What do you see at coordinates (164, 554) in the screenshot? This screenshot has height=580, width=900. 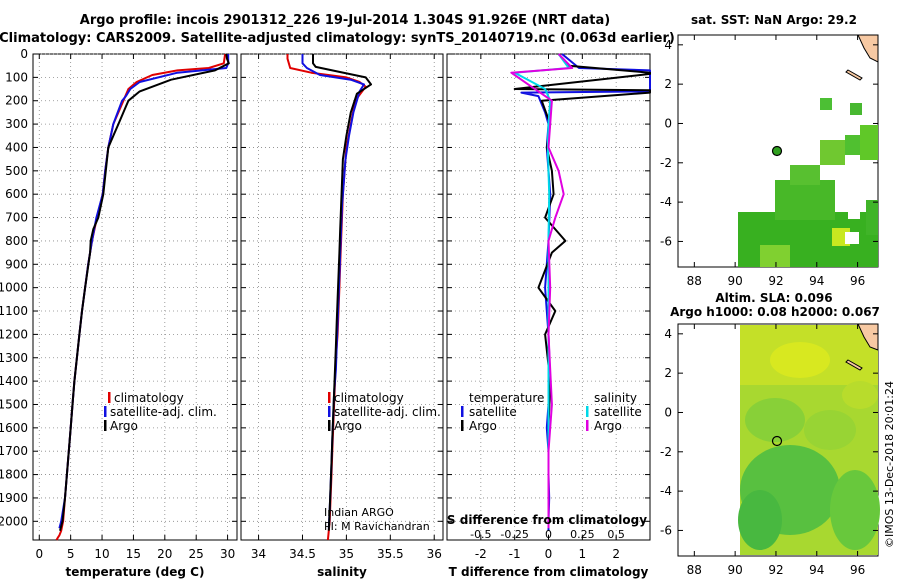 I see `x-tick-label: 20` at bounding box center [164, 554].